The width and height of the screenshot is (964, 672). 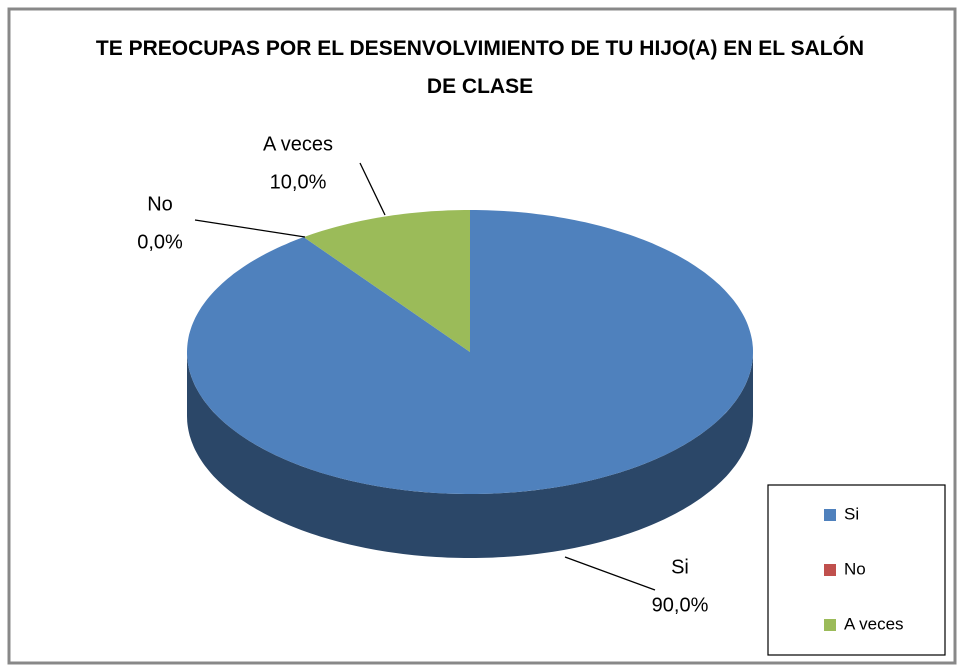 What do you see at coordinates (386, 281) in the screenshot?
I see `pie-slice` at bounding box center [386, 281].